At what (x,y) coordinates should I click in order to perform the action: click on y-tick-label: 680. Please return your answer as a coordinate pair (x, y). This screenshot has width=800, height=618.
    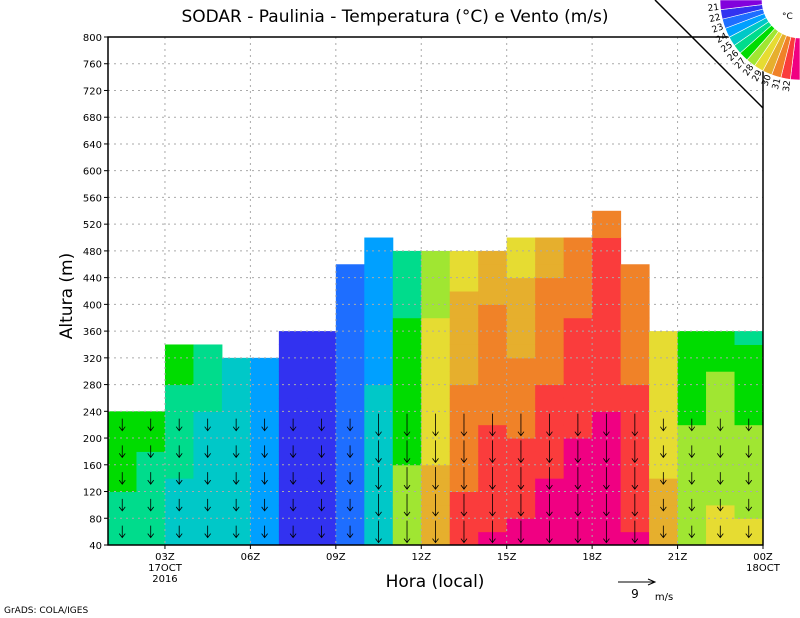
    Looking at the image, I should click on (92, 118).